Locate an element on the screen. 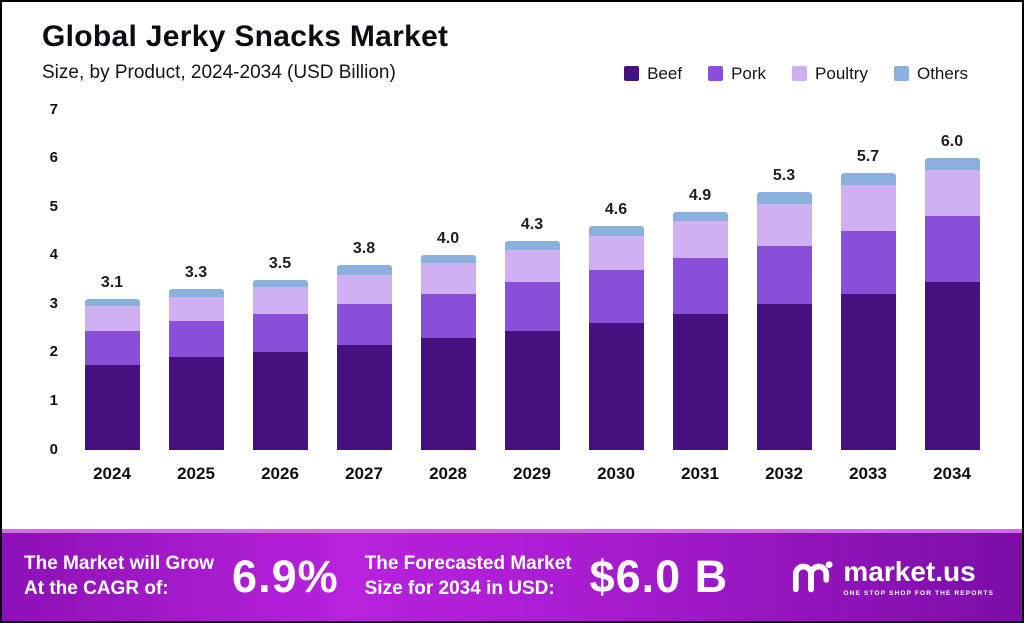 This screenshot has height=623, width=1024. y-axis: 0 1 2 3 4 5 6 7 is located at coordinates (49, 279).